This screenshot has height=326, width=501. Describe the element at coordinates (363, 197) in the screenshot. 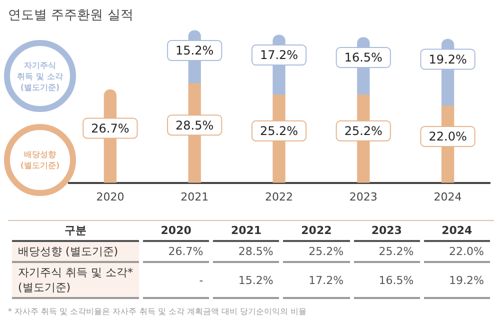

I see `x-tick-label: 2023` at that location.